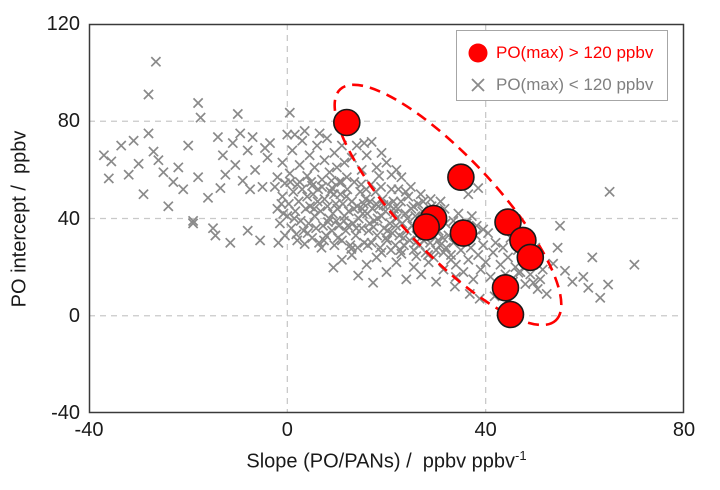 The width and height of the screenshot is (720, 490). What do you see at coordinates (68, 218) in the screenshot?
I see `y-tick-label: 40` at bounding box center [68, 218].